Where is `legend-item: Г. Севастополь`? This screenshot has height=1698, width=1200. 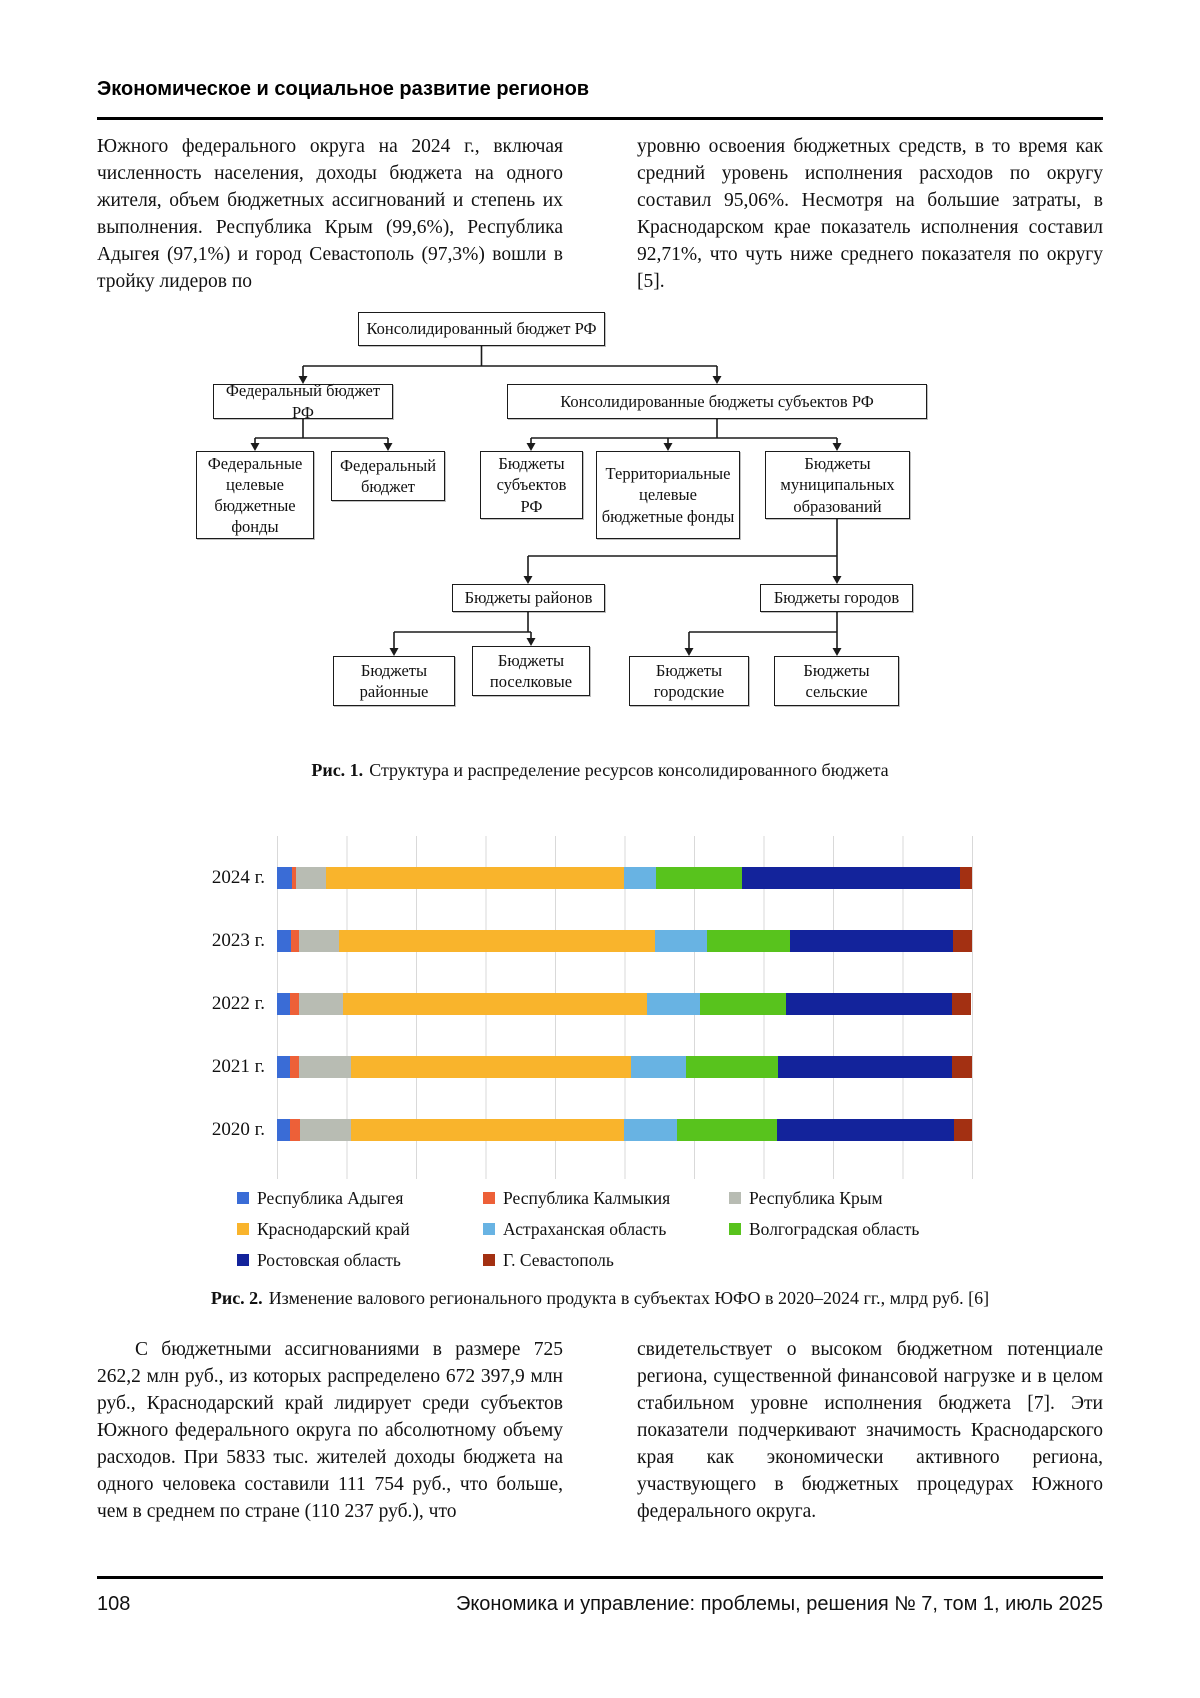
legend-item: Г. Севастополь is located at coordinates (606, 1260).